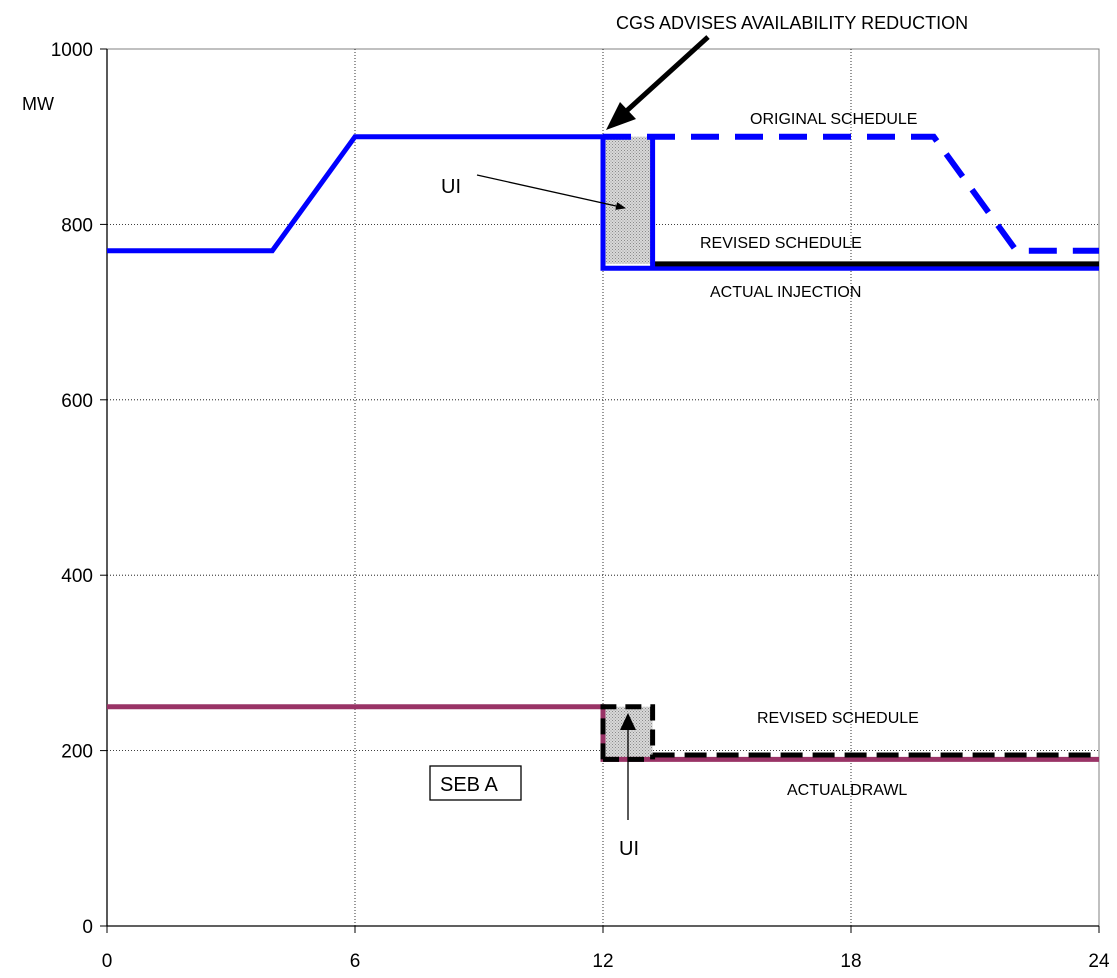  What do you see at coordinates (87, 927) in the screenshot?
I see `y-tick-label: 0` at bounding box center [87, 927].